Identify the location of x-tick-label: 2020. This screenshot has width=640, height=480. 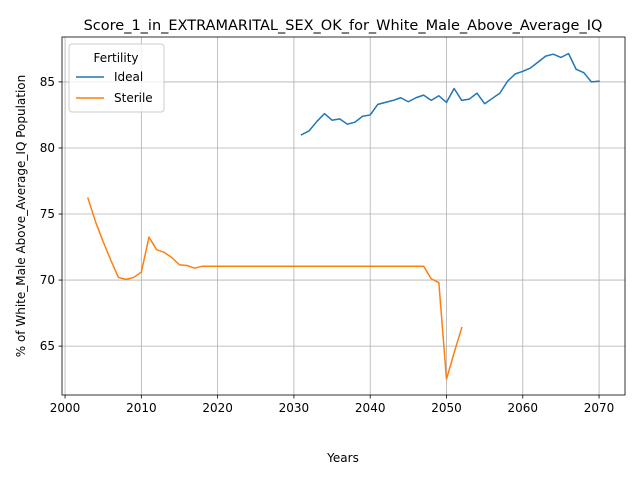
(217, 408).